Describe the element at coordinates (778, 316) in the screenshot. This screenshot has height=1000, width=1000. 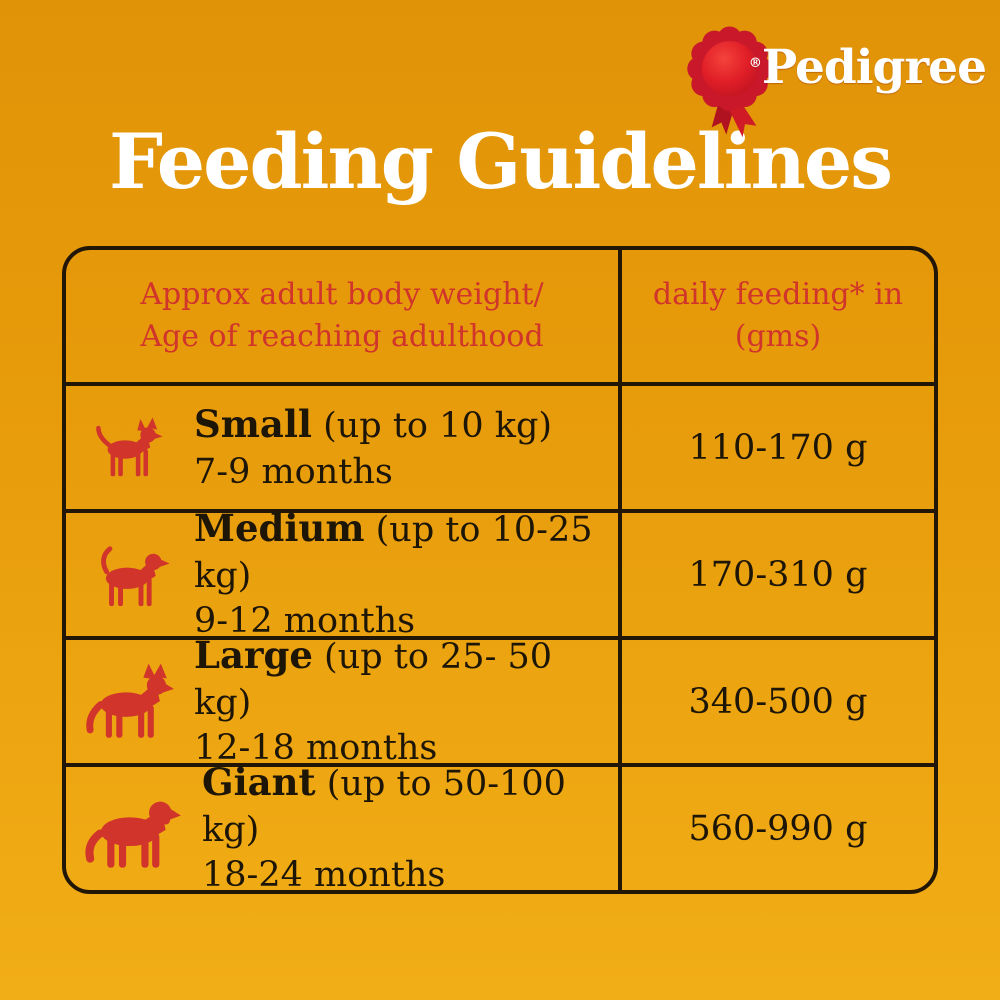
I see `header-daily-feeding: daily feeding* in (gms)` at that location.